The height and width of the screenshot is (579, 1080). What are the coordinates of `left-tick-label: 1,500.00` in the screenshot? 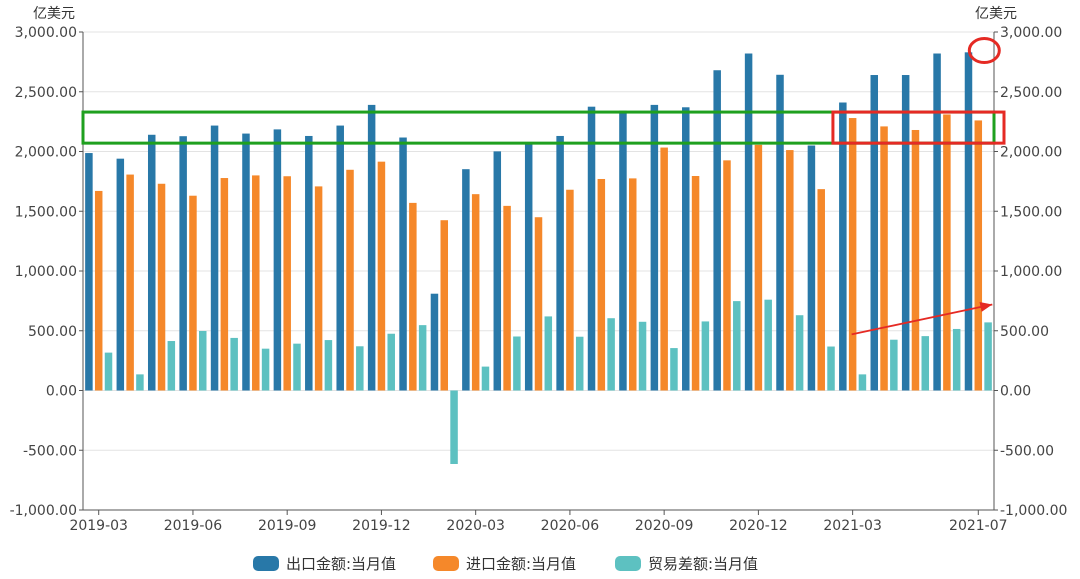 It's located at (46, 212).